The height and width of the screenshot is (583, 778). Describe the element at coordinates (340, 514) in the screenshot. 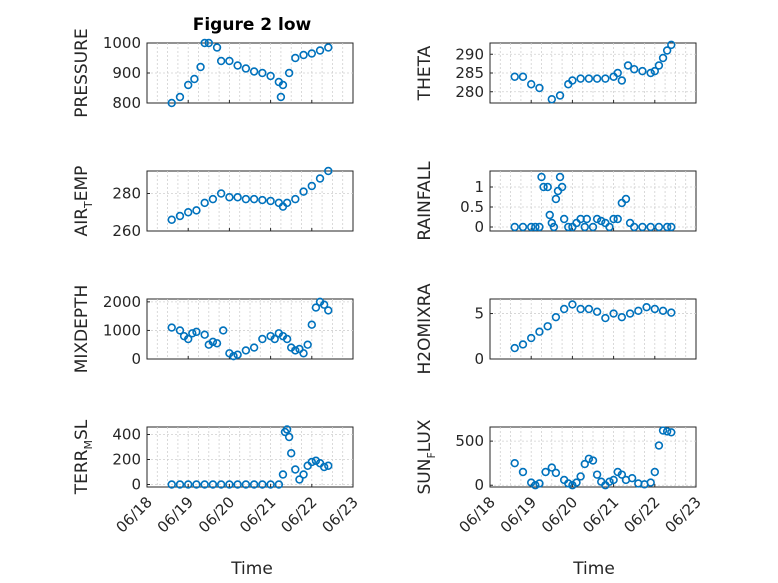

I see `x-tick-label: 06/23` at that location.